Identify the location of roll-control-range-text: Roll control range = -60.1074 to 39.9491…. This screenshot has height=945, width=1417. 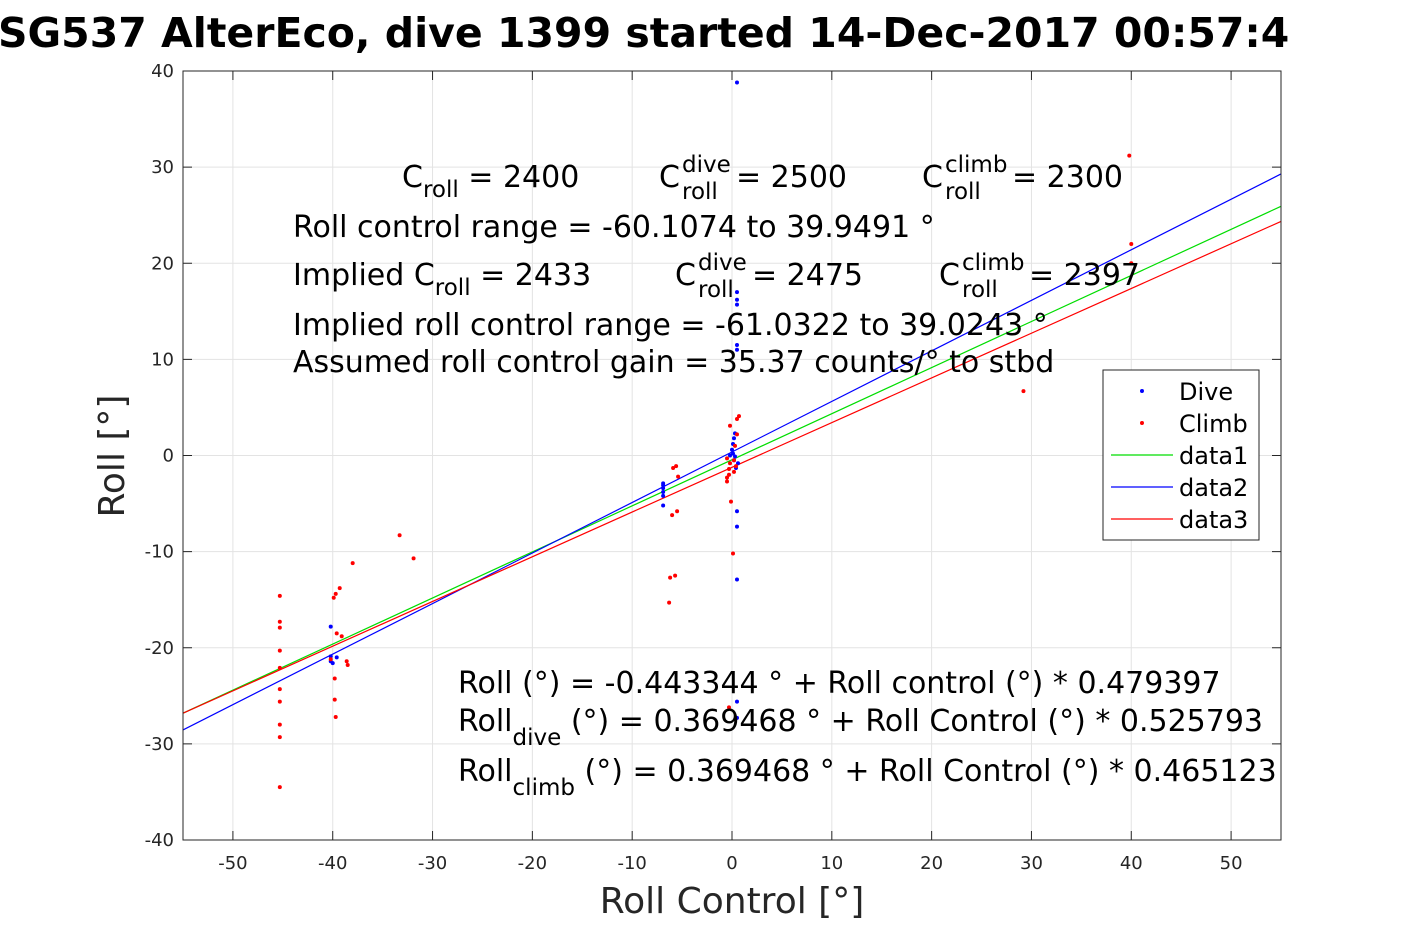
(614, 227).